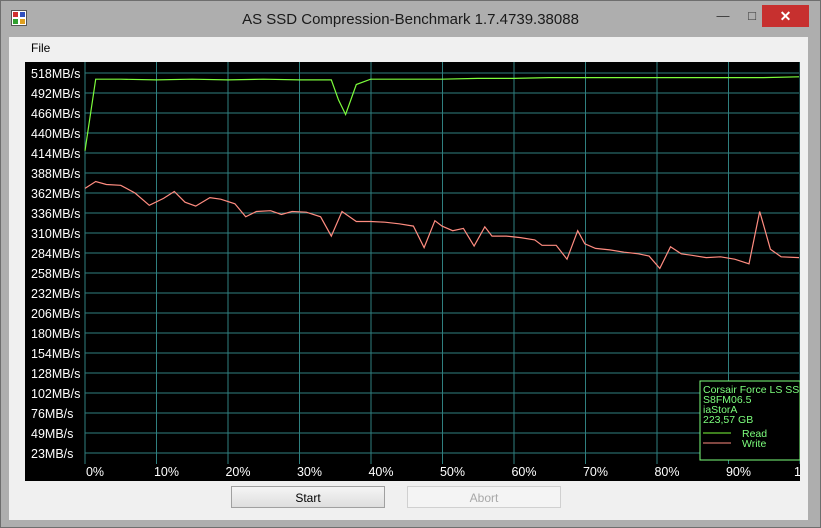  What do you see at coordinates (55, 74) in the screenshot?
I see `y-tick-label: 518MB/s` at bounding box center [55, 74].